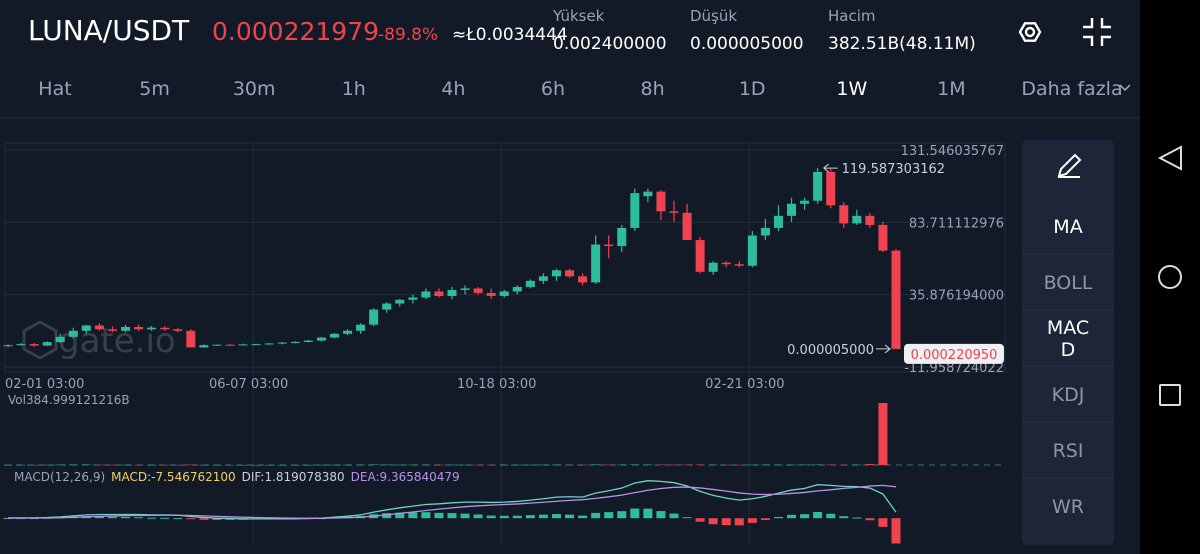 Image resolution: width=1200 pixels, height=554 pixels. What do you see at coordinates (956, 296) in the screenshot?
I see `y-tick-label: 35.876194000` at bounding box center [956, 296].